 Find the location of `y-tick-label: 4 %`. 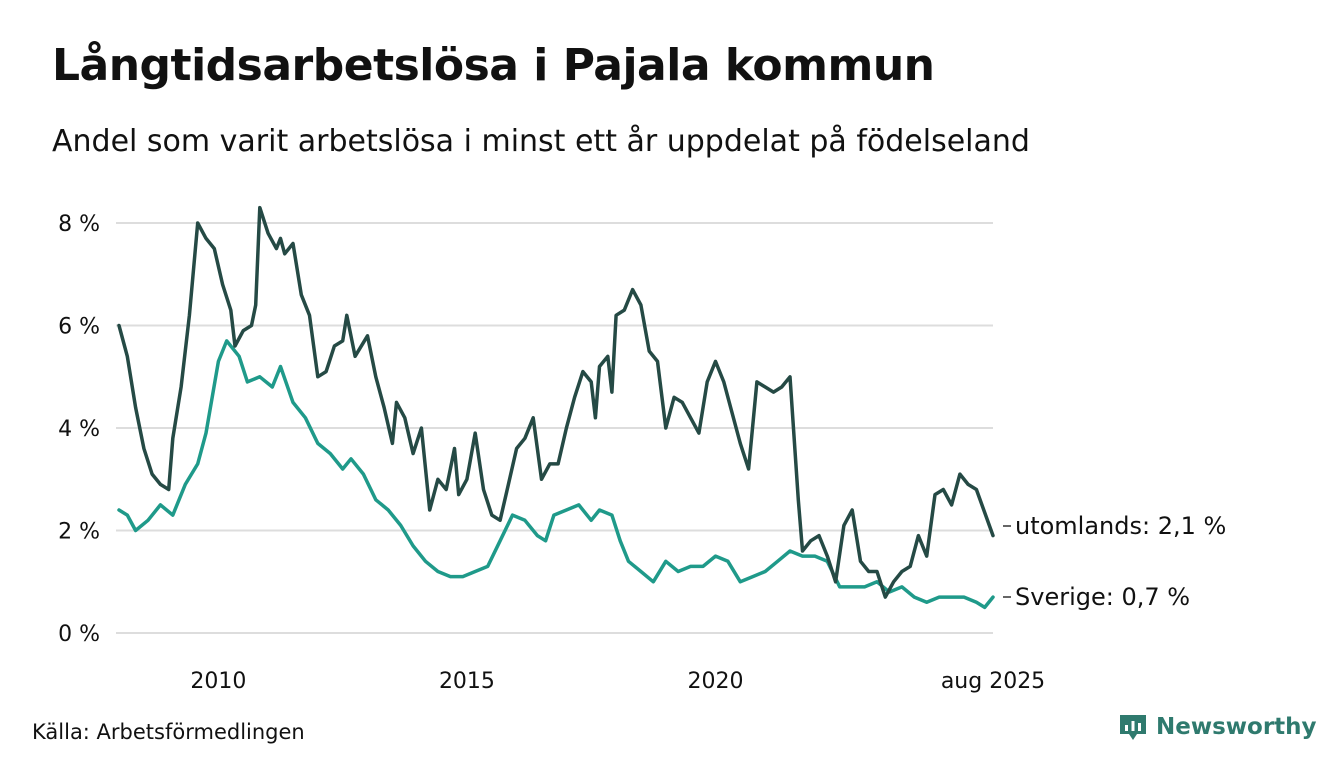

y-tick-label: 4 % is located at coordinates (79, 429).